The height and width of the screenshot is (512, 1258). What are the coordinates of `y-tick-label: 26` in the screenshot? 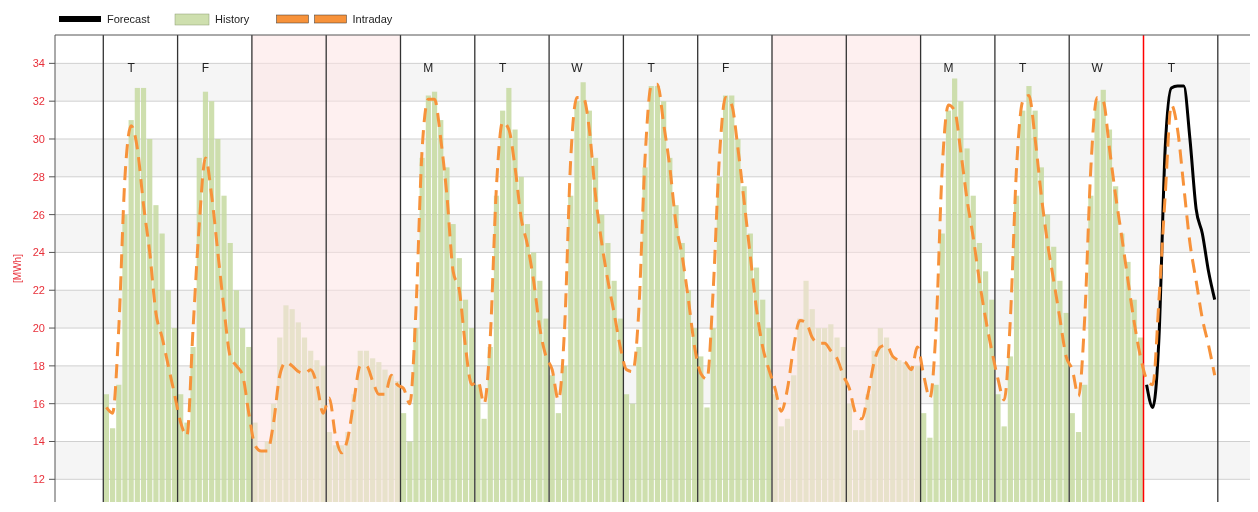 It's located at (38, 214).